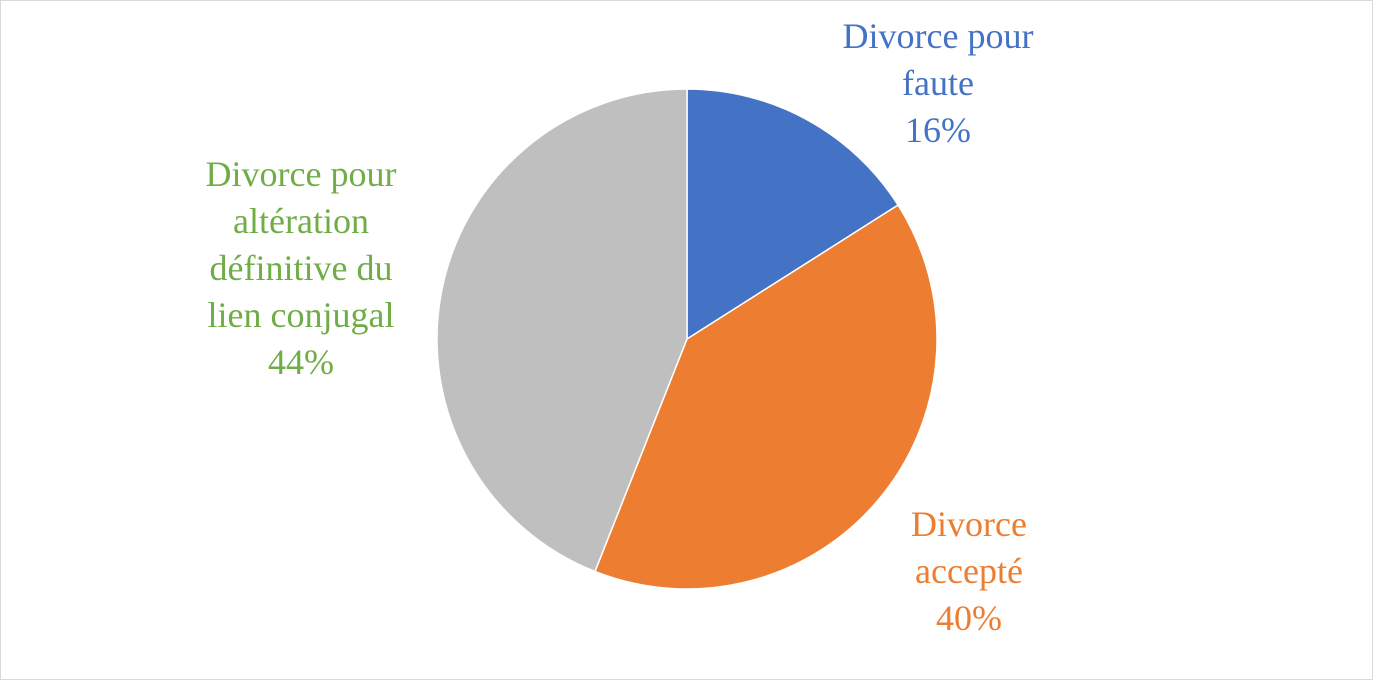  What do you see at coordinates (301, 362) in the screenshot?
I see `value-label: 44%` at bounding box center [301, 362].